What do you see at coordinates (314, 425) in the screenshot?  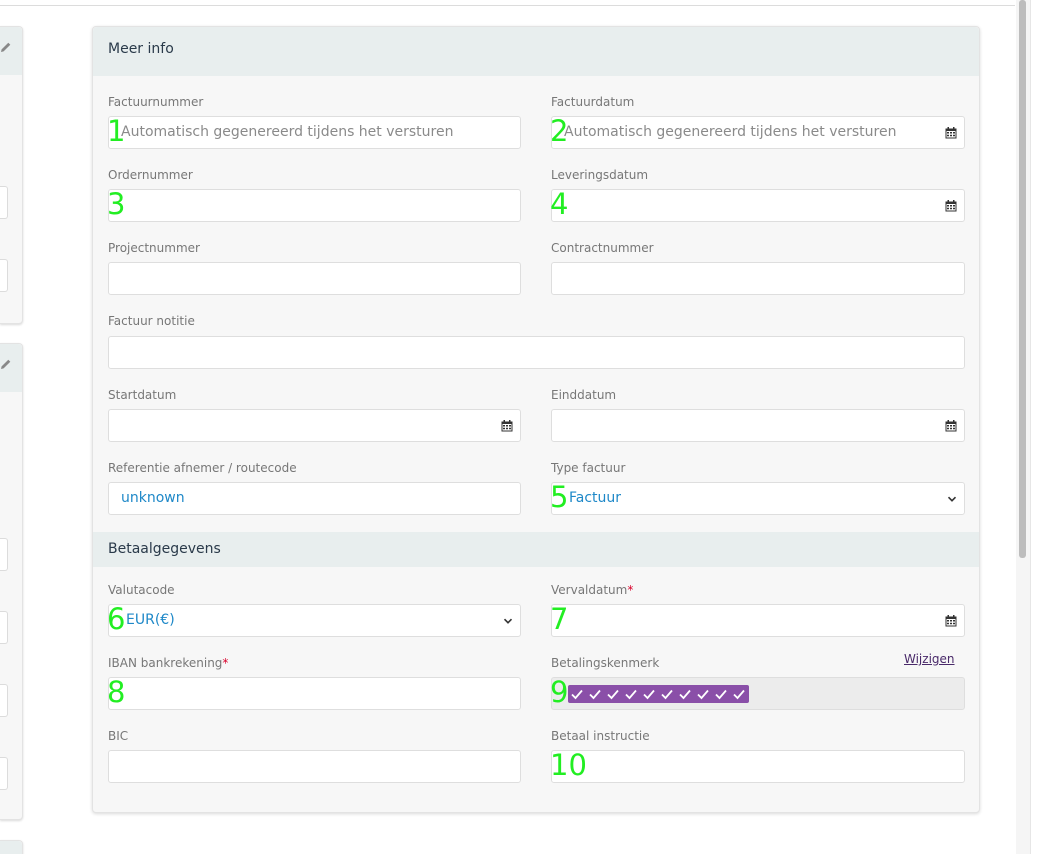 I see `startdatum-input` at bounding box center [314, 425].